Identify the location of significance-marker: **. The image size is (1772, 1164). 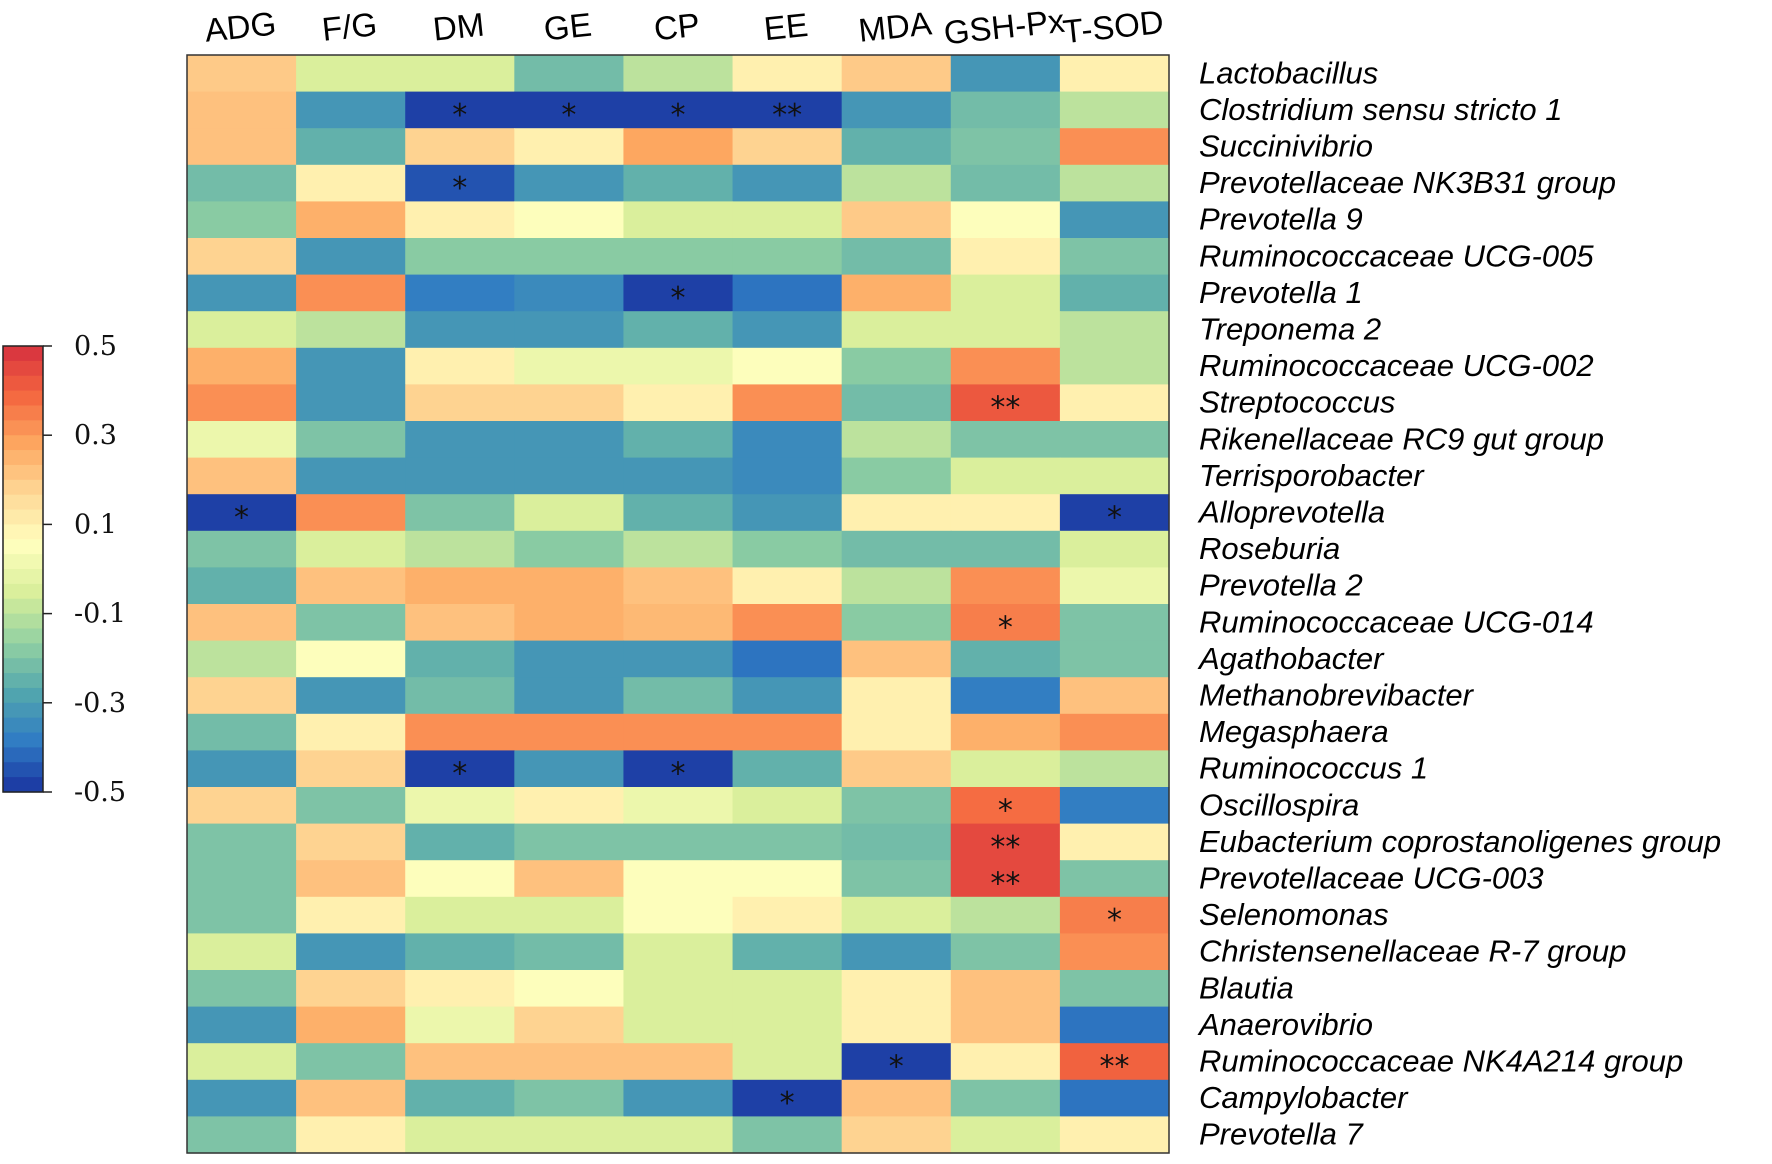
(1005, 847).